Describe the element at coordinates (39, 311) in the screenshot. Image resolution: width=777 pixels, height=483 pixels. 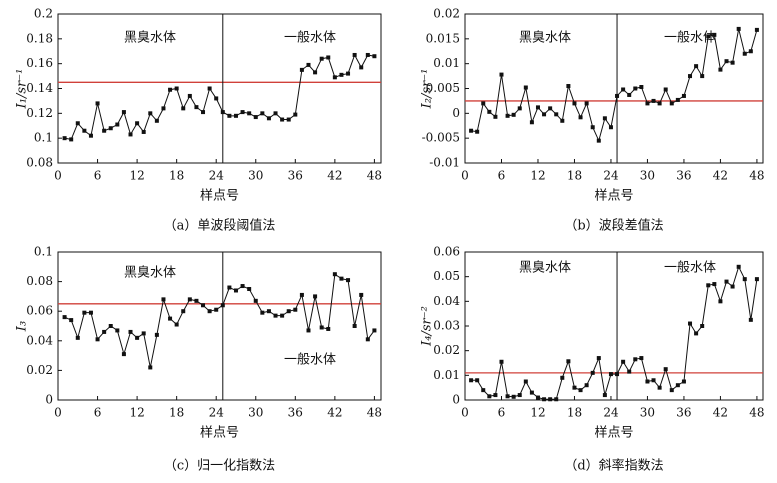
I see `y-tick-label: 0.06` at that location.